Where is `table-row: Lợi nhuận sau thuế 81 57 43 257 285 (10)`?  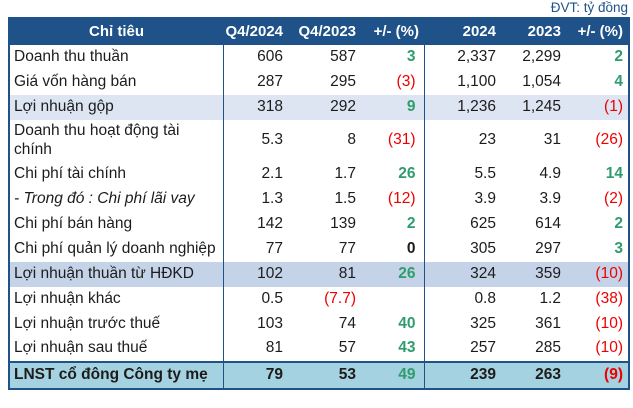
table-row: Lợi nhuận sau thuế 81 57 43 257 285 (10) is located at coordinates (319, 349).